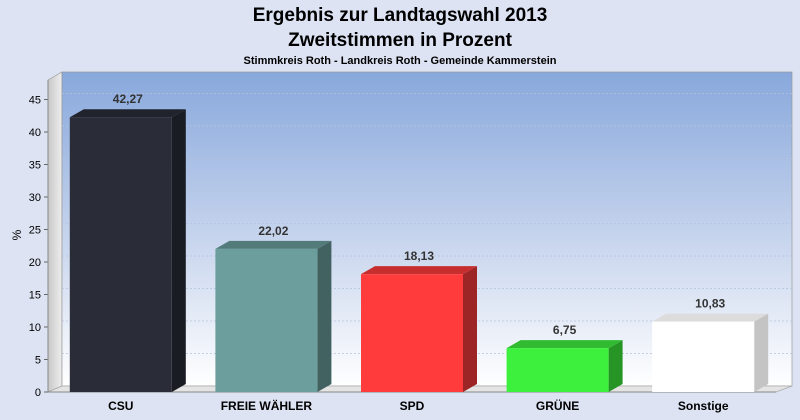 This screenshot has height=420, width=800. I want to click on value-label: 18,13, so click(419, 256).